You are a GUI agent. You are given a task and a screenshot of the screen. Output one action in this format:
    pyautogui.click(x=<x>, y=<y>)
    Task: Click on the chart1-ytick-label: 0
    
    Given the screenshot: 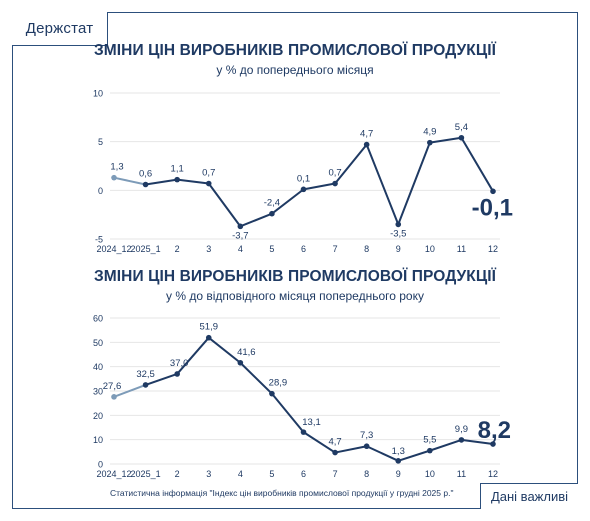 What is the action you would take?
    pyautogui.click(x=100, y=191)
    